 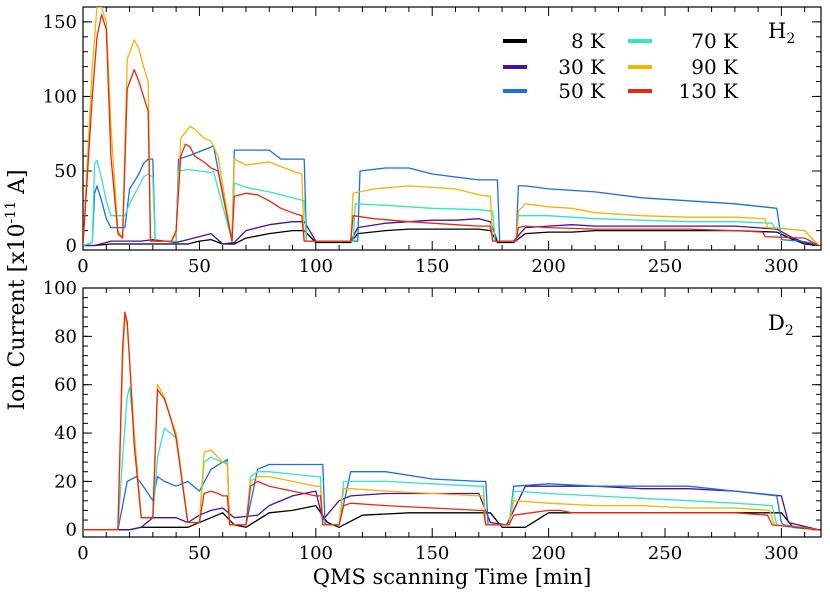 I want to click on ytick-label-h2: 100, so click(x=60, y=96).